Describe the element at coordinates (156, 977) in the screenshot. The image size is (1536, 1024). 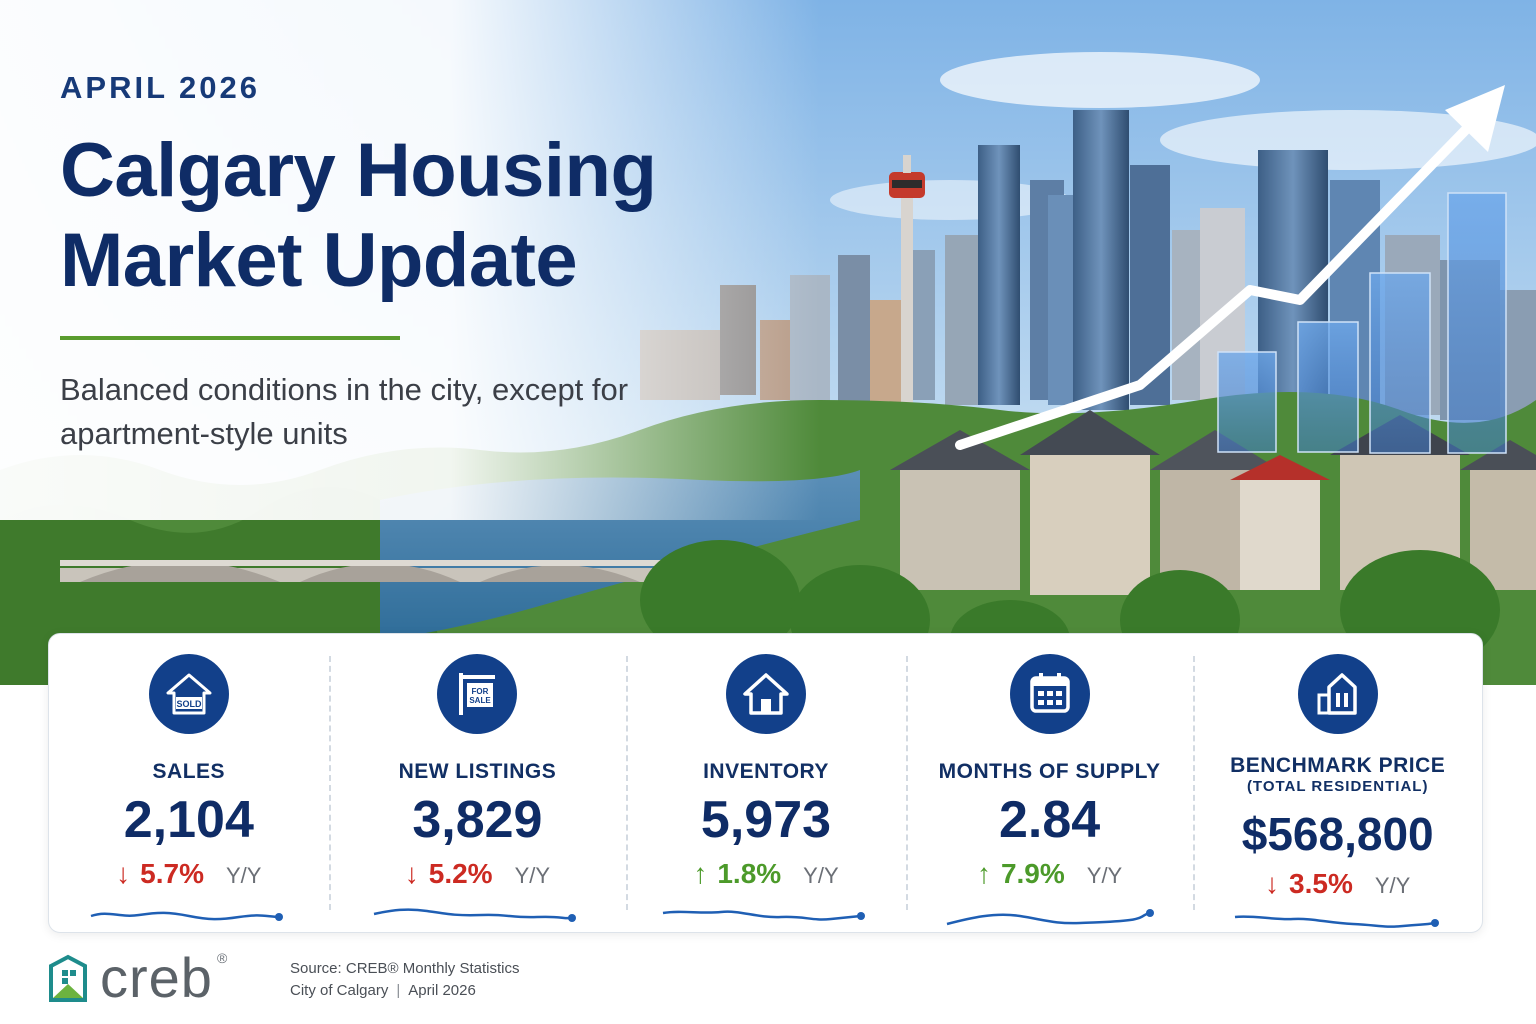
I see `logo-text: creb` at that location.